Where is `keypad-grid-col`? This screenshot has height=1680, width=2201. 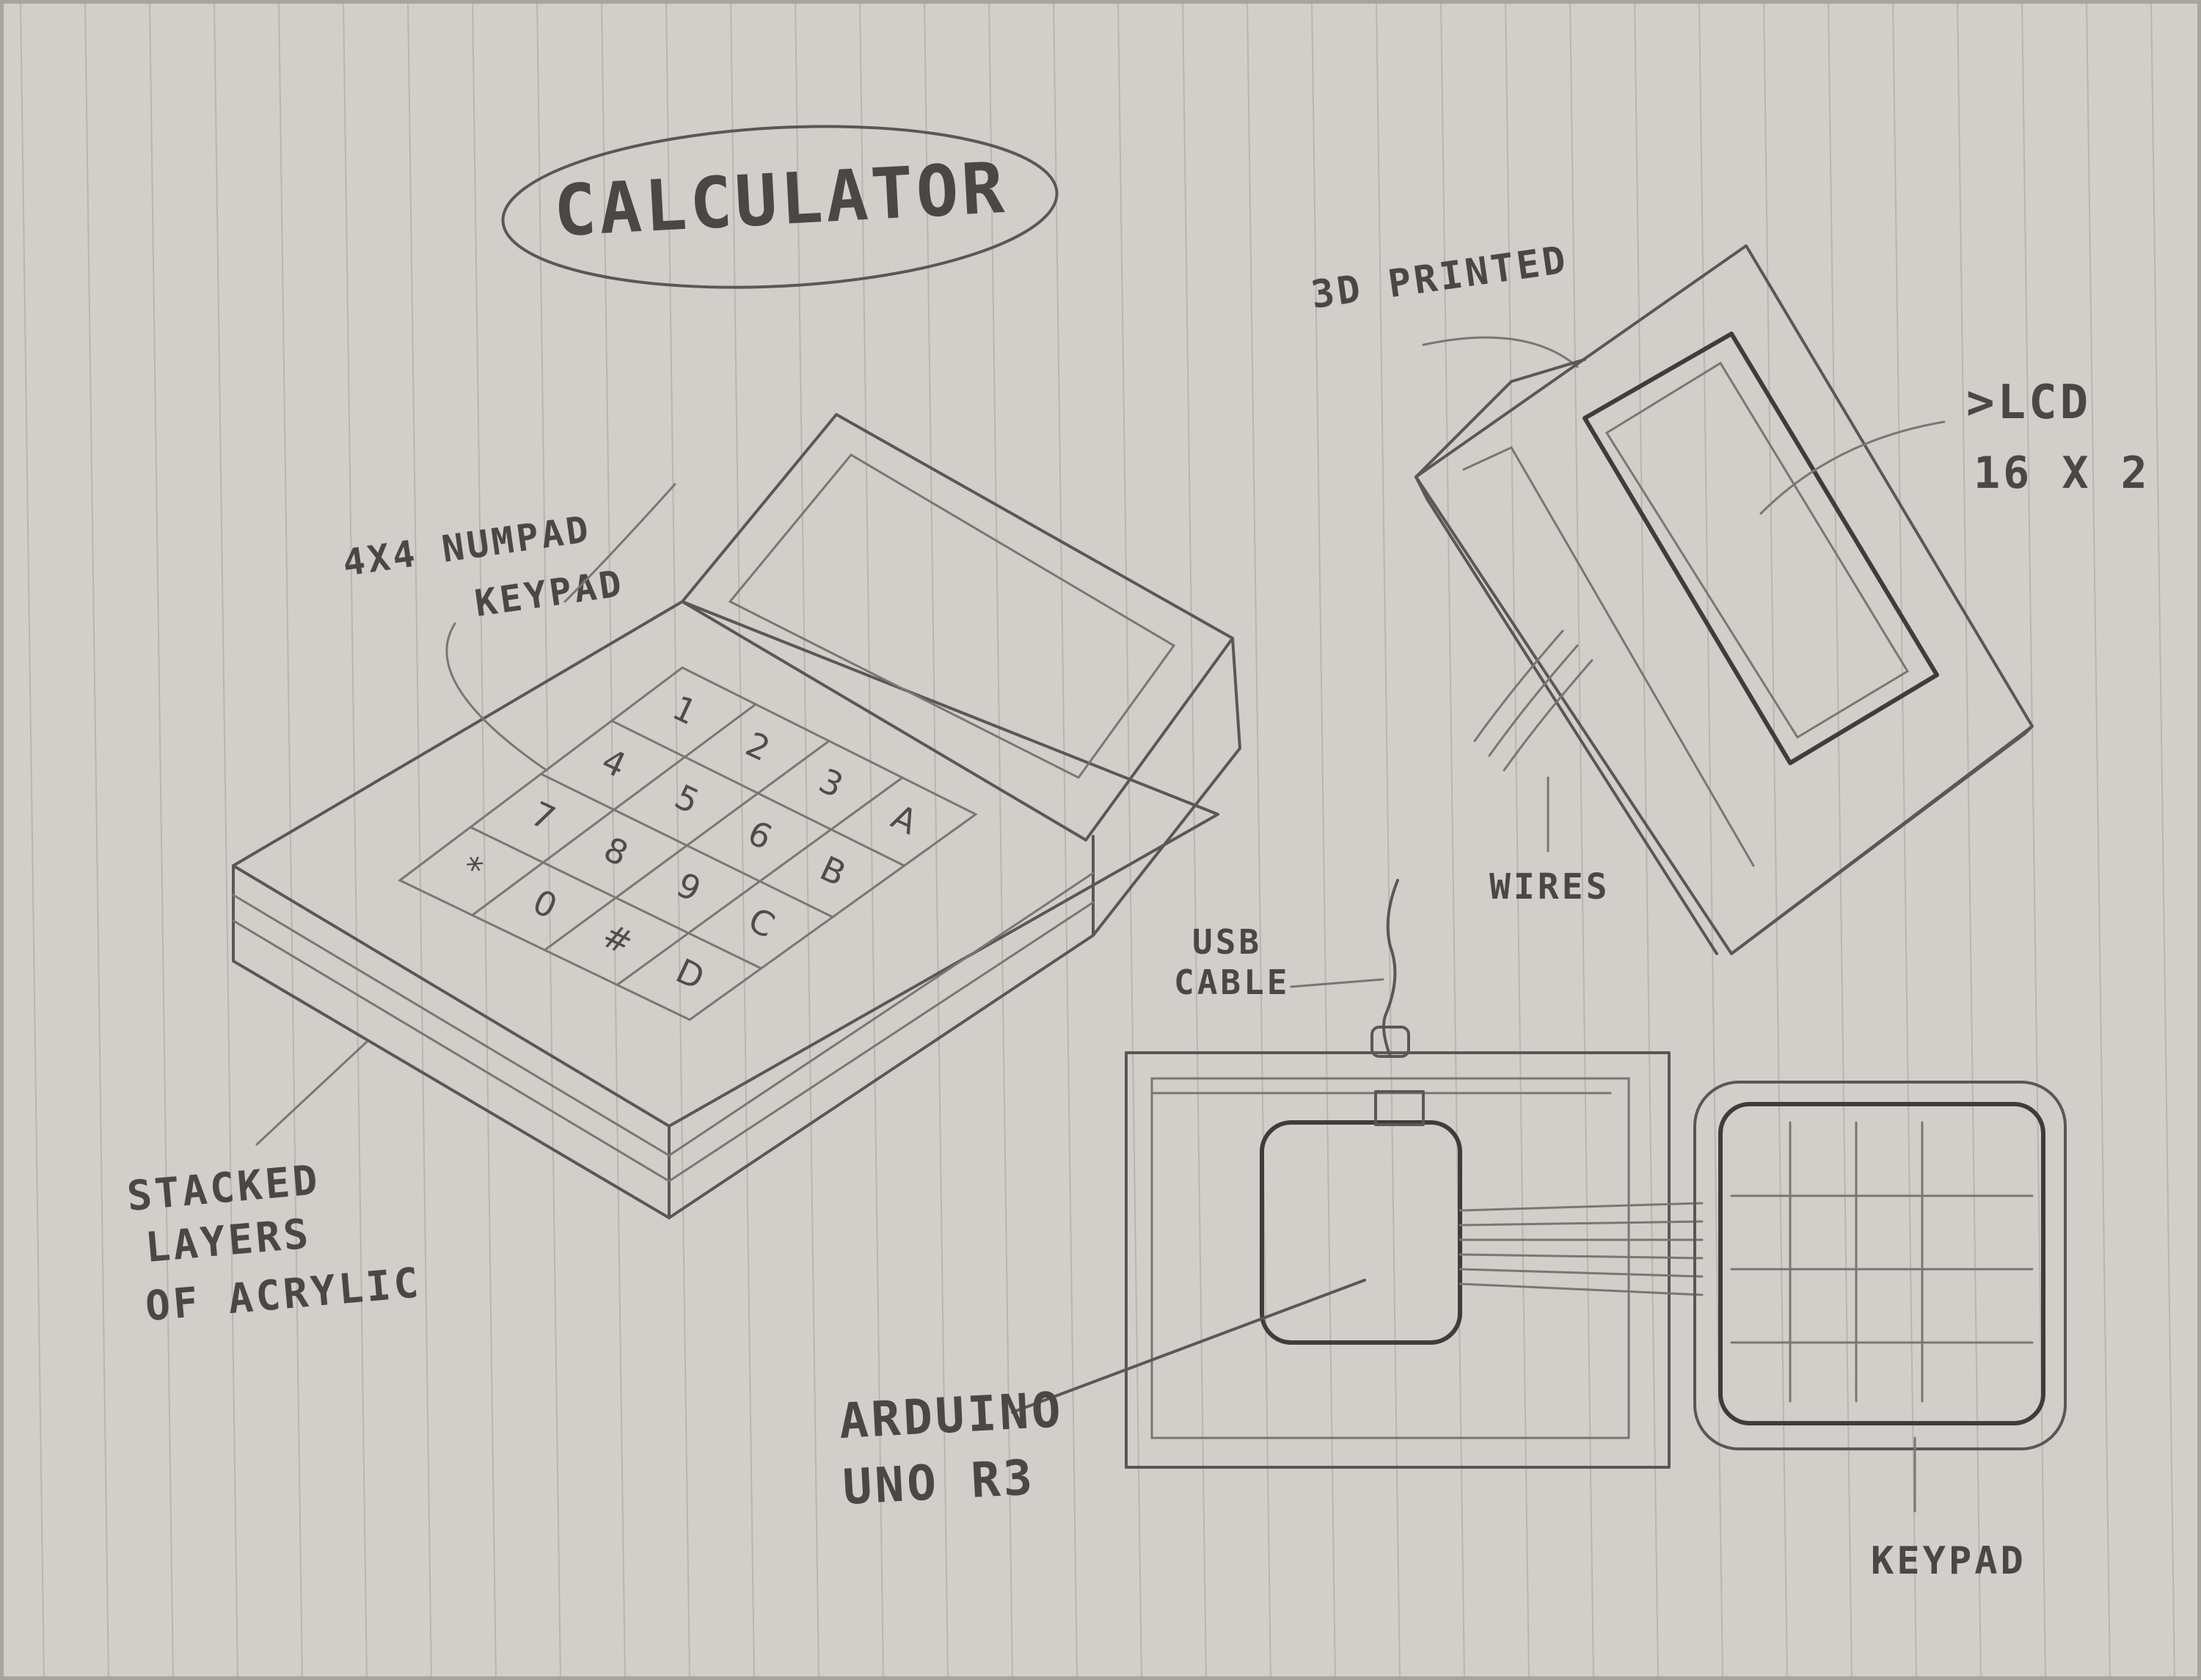
keypad-grid-col is located at coordinates (760, 881).